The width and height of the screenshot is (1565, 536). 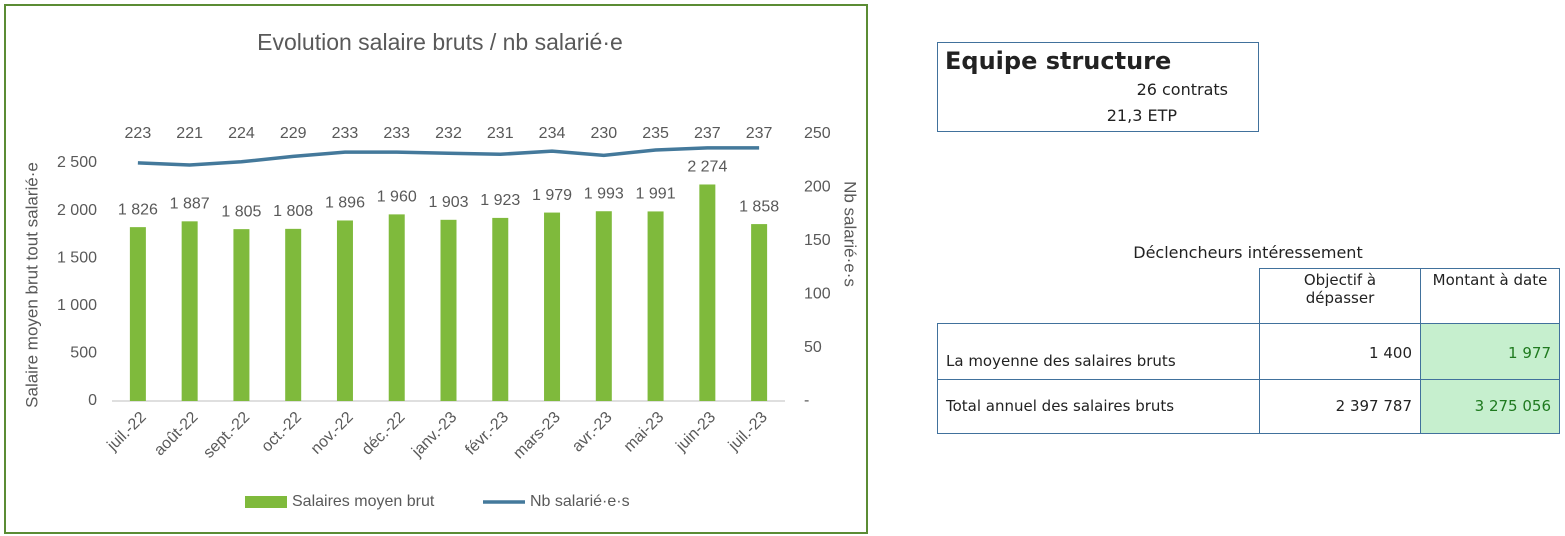 I want to click on y2-tick-label: -, so click(x=806, y=400).